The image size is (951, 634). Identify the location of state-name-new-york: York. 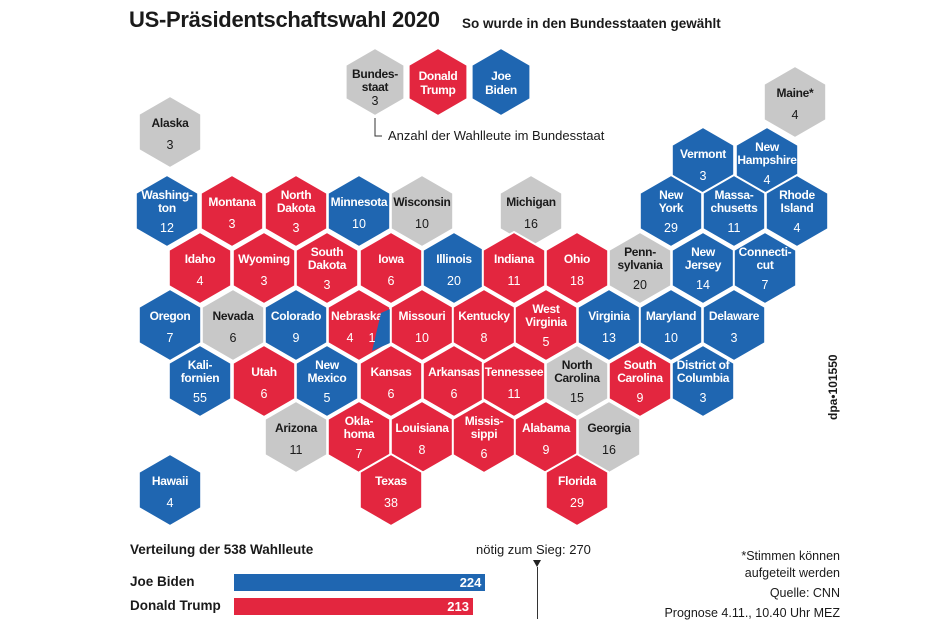
(671, 208).